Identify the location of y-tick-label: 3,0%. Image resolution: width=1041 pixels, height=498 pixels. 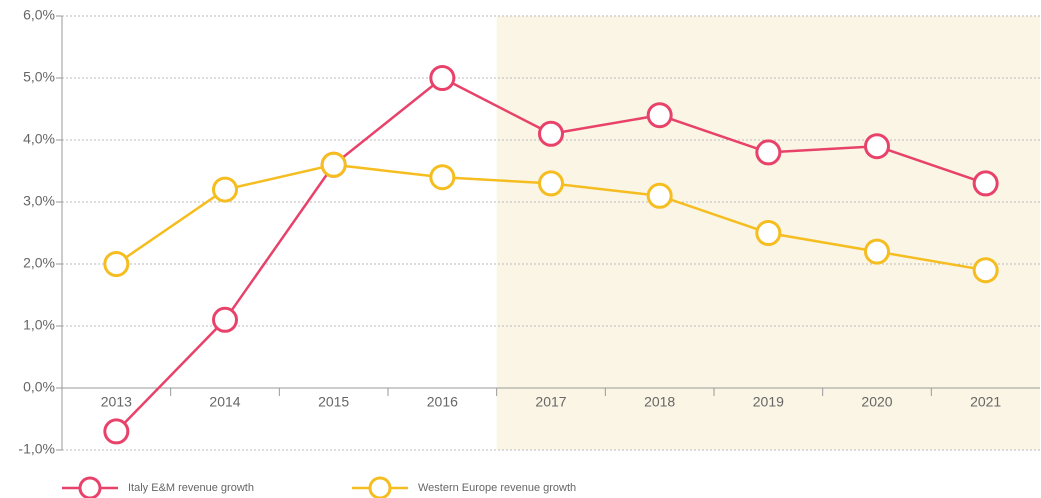
(39, 201).